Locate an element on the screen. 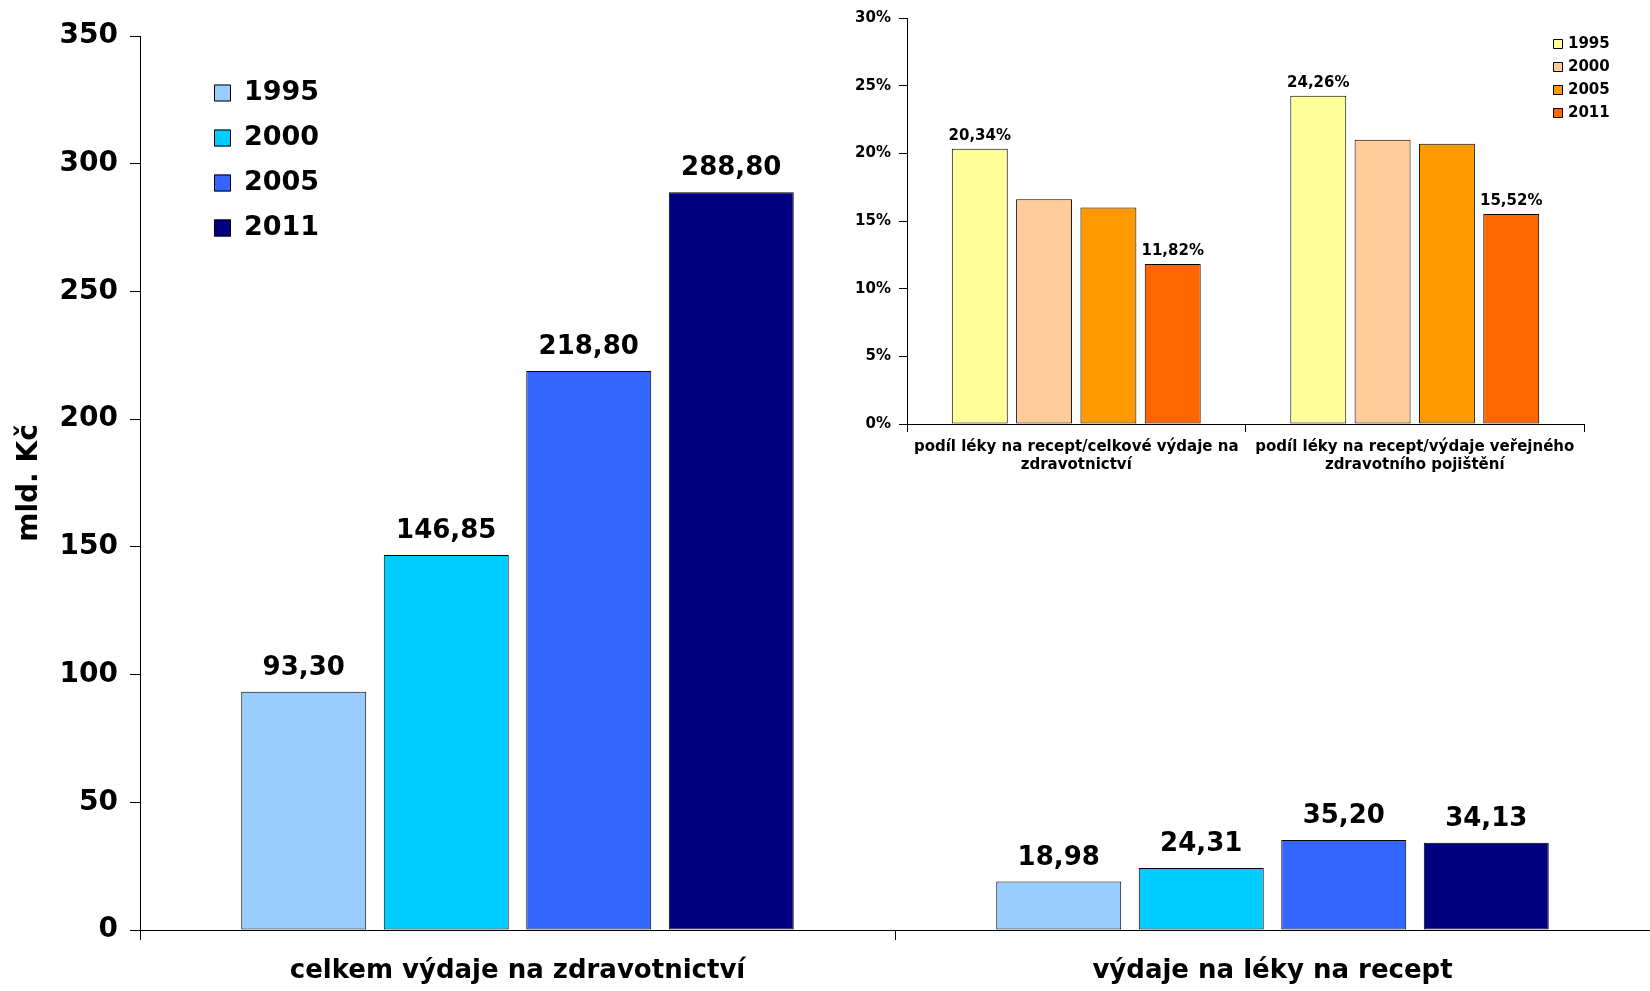  y-tick-label: 10% is located at coordinates (873, 287).